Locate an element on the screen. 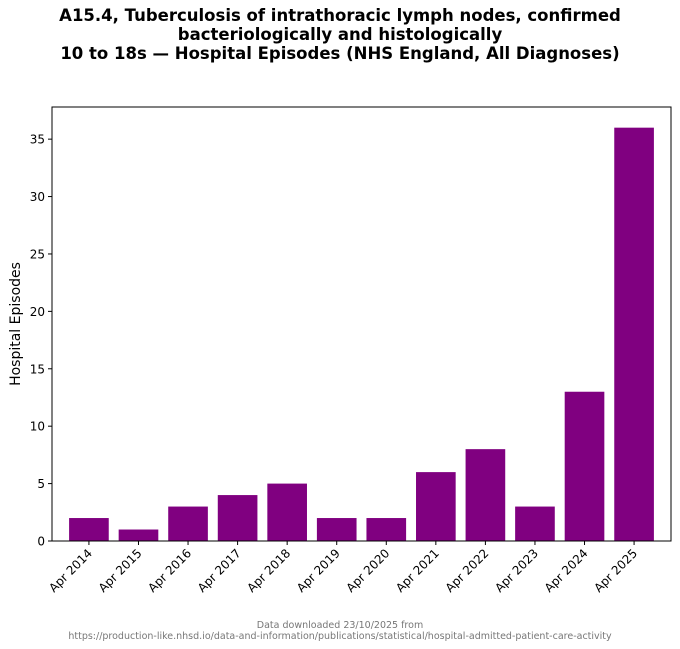  x-tick-label: Apr 2025 is located at coordinates (615, 570).